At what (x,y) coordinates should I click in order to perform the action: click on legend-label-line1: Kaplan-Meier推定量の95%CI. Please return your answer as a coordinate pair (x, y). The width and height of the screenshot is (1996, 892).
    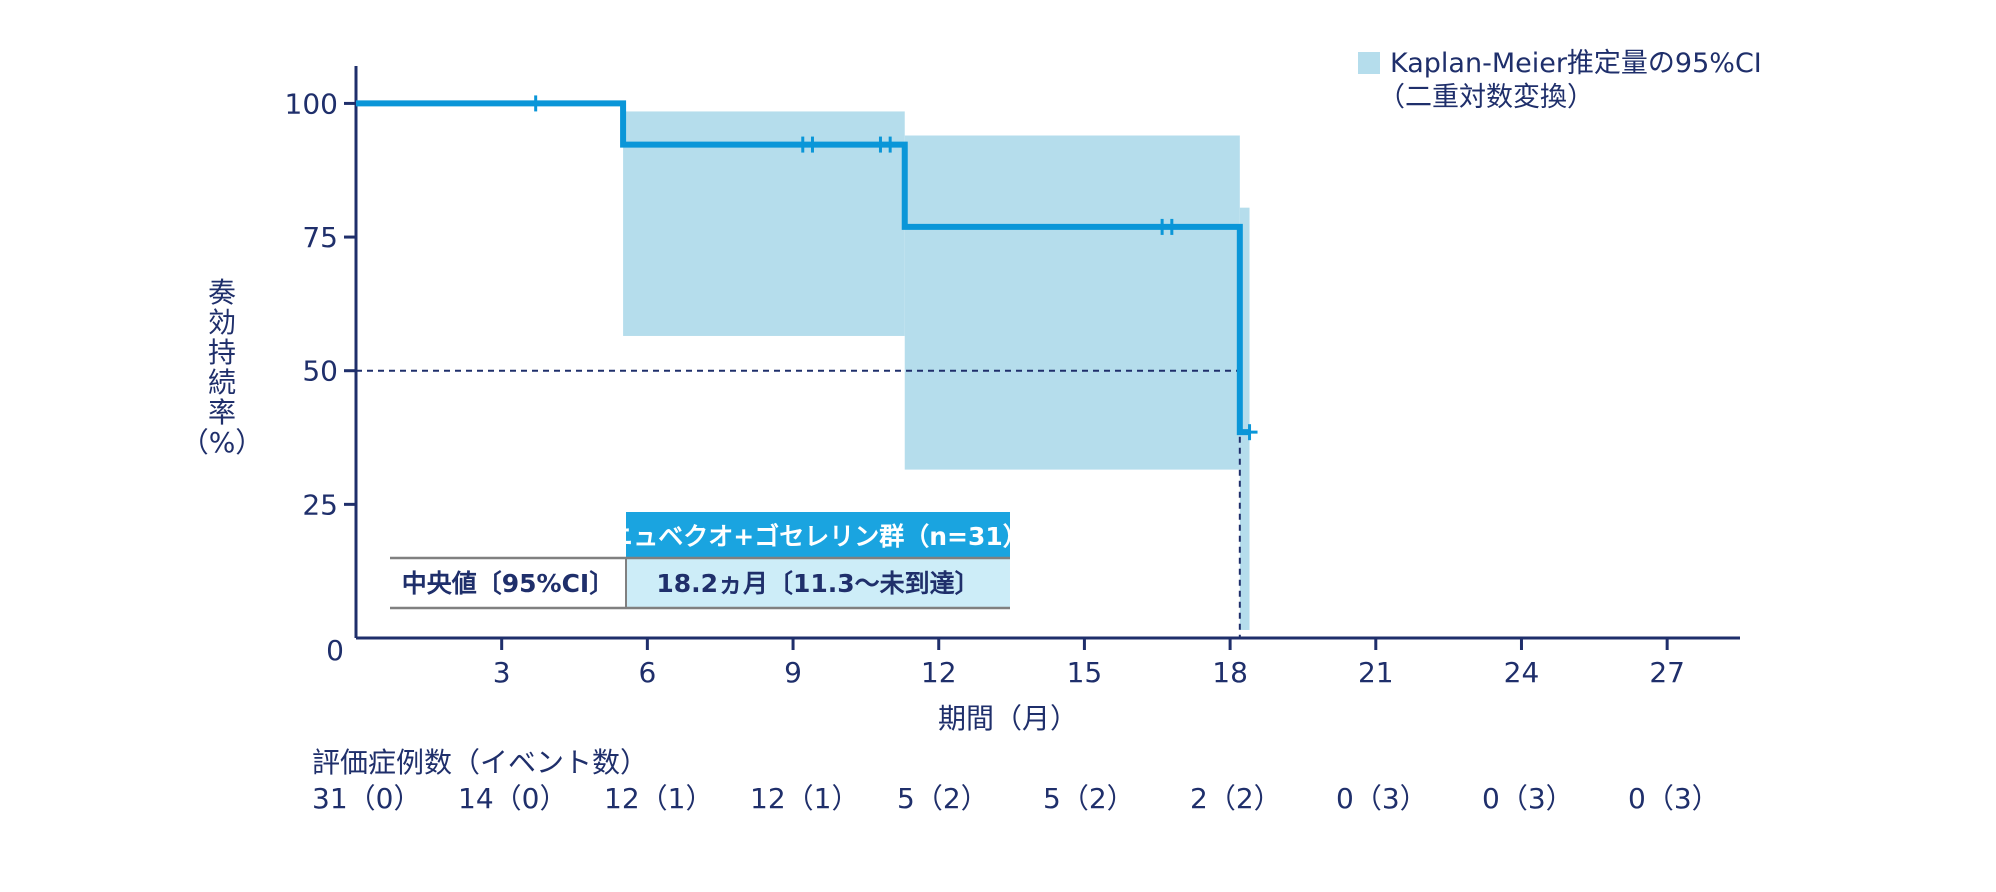
    Looking at the image, I should click on (1576, 63).